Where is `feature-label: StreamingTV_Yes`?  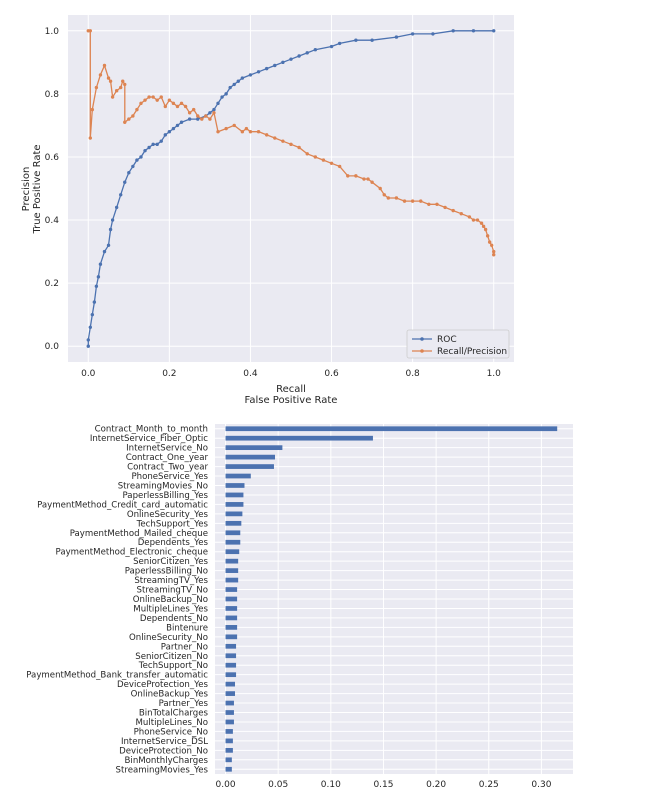
feature-label: StreamingTV_Yes is located at coordinates (171, 581).